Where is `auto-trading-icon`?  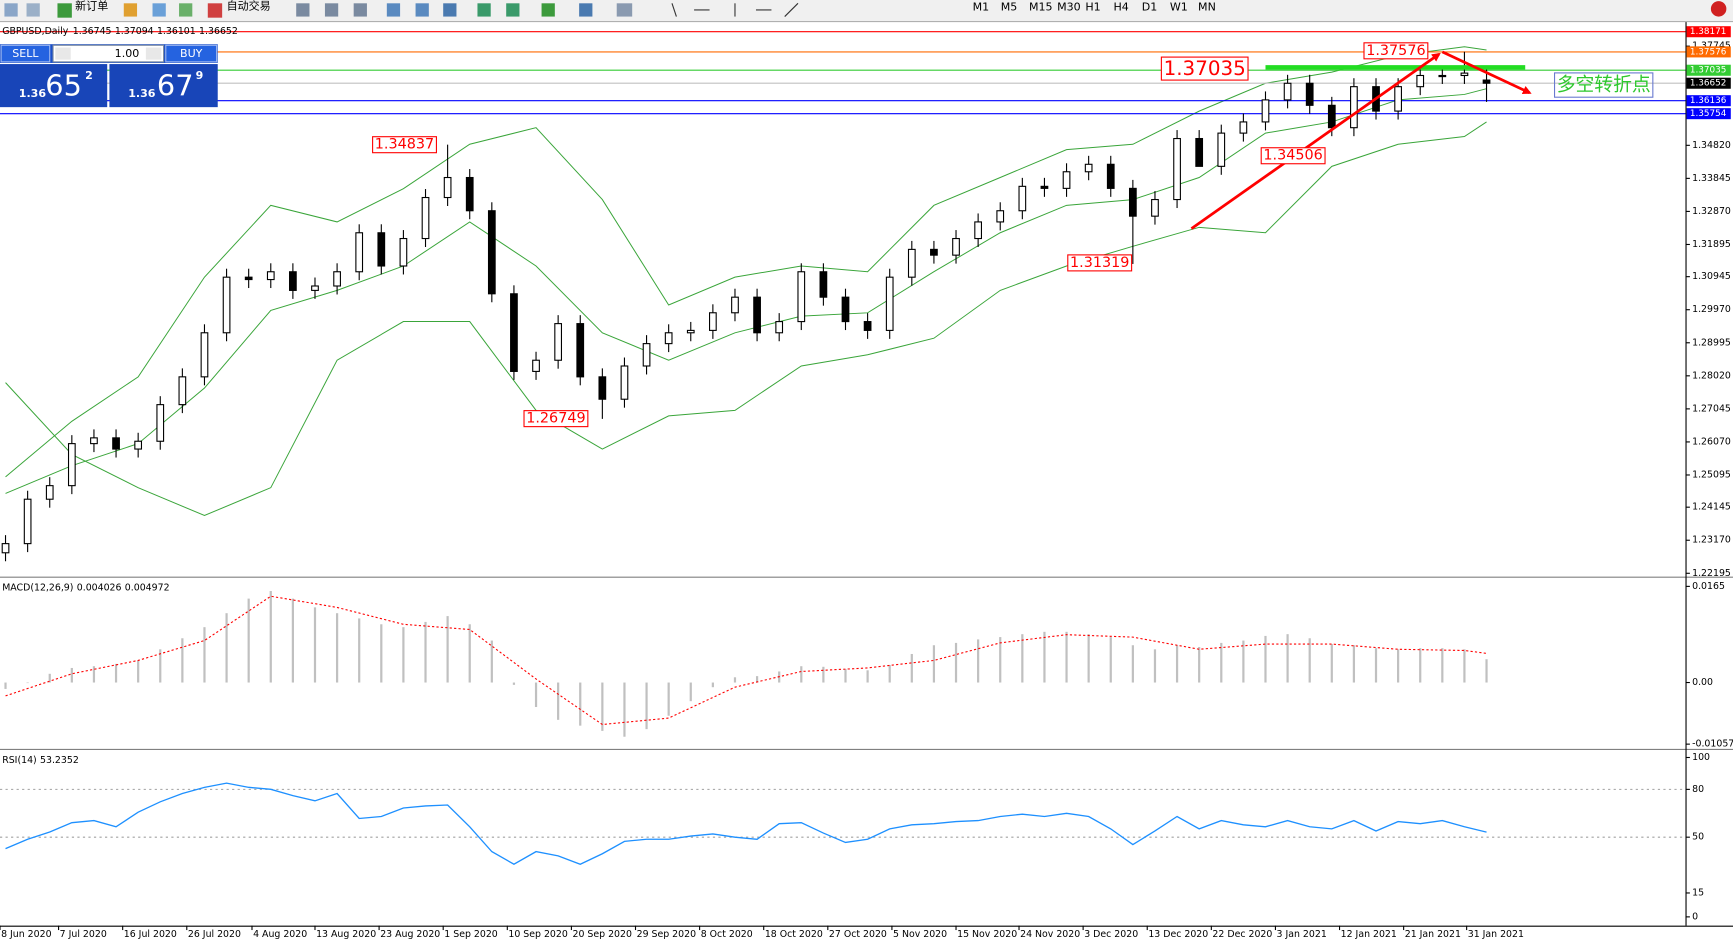
auto-trading-icon is located at coordinates (215, 10).